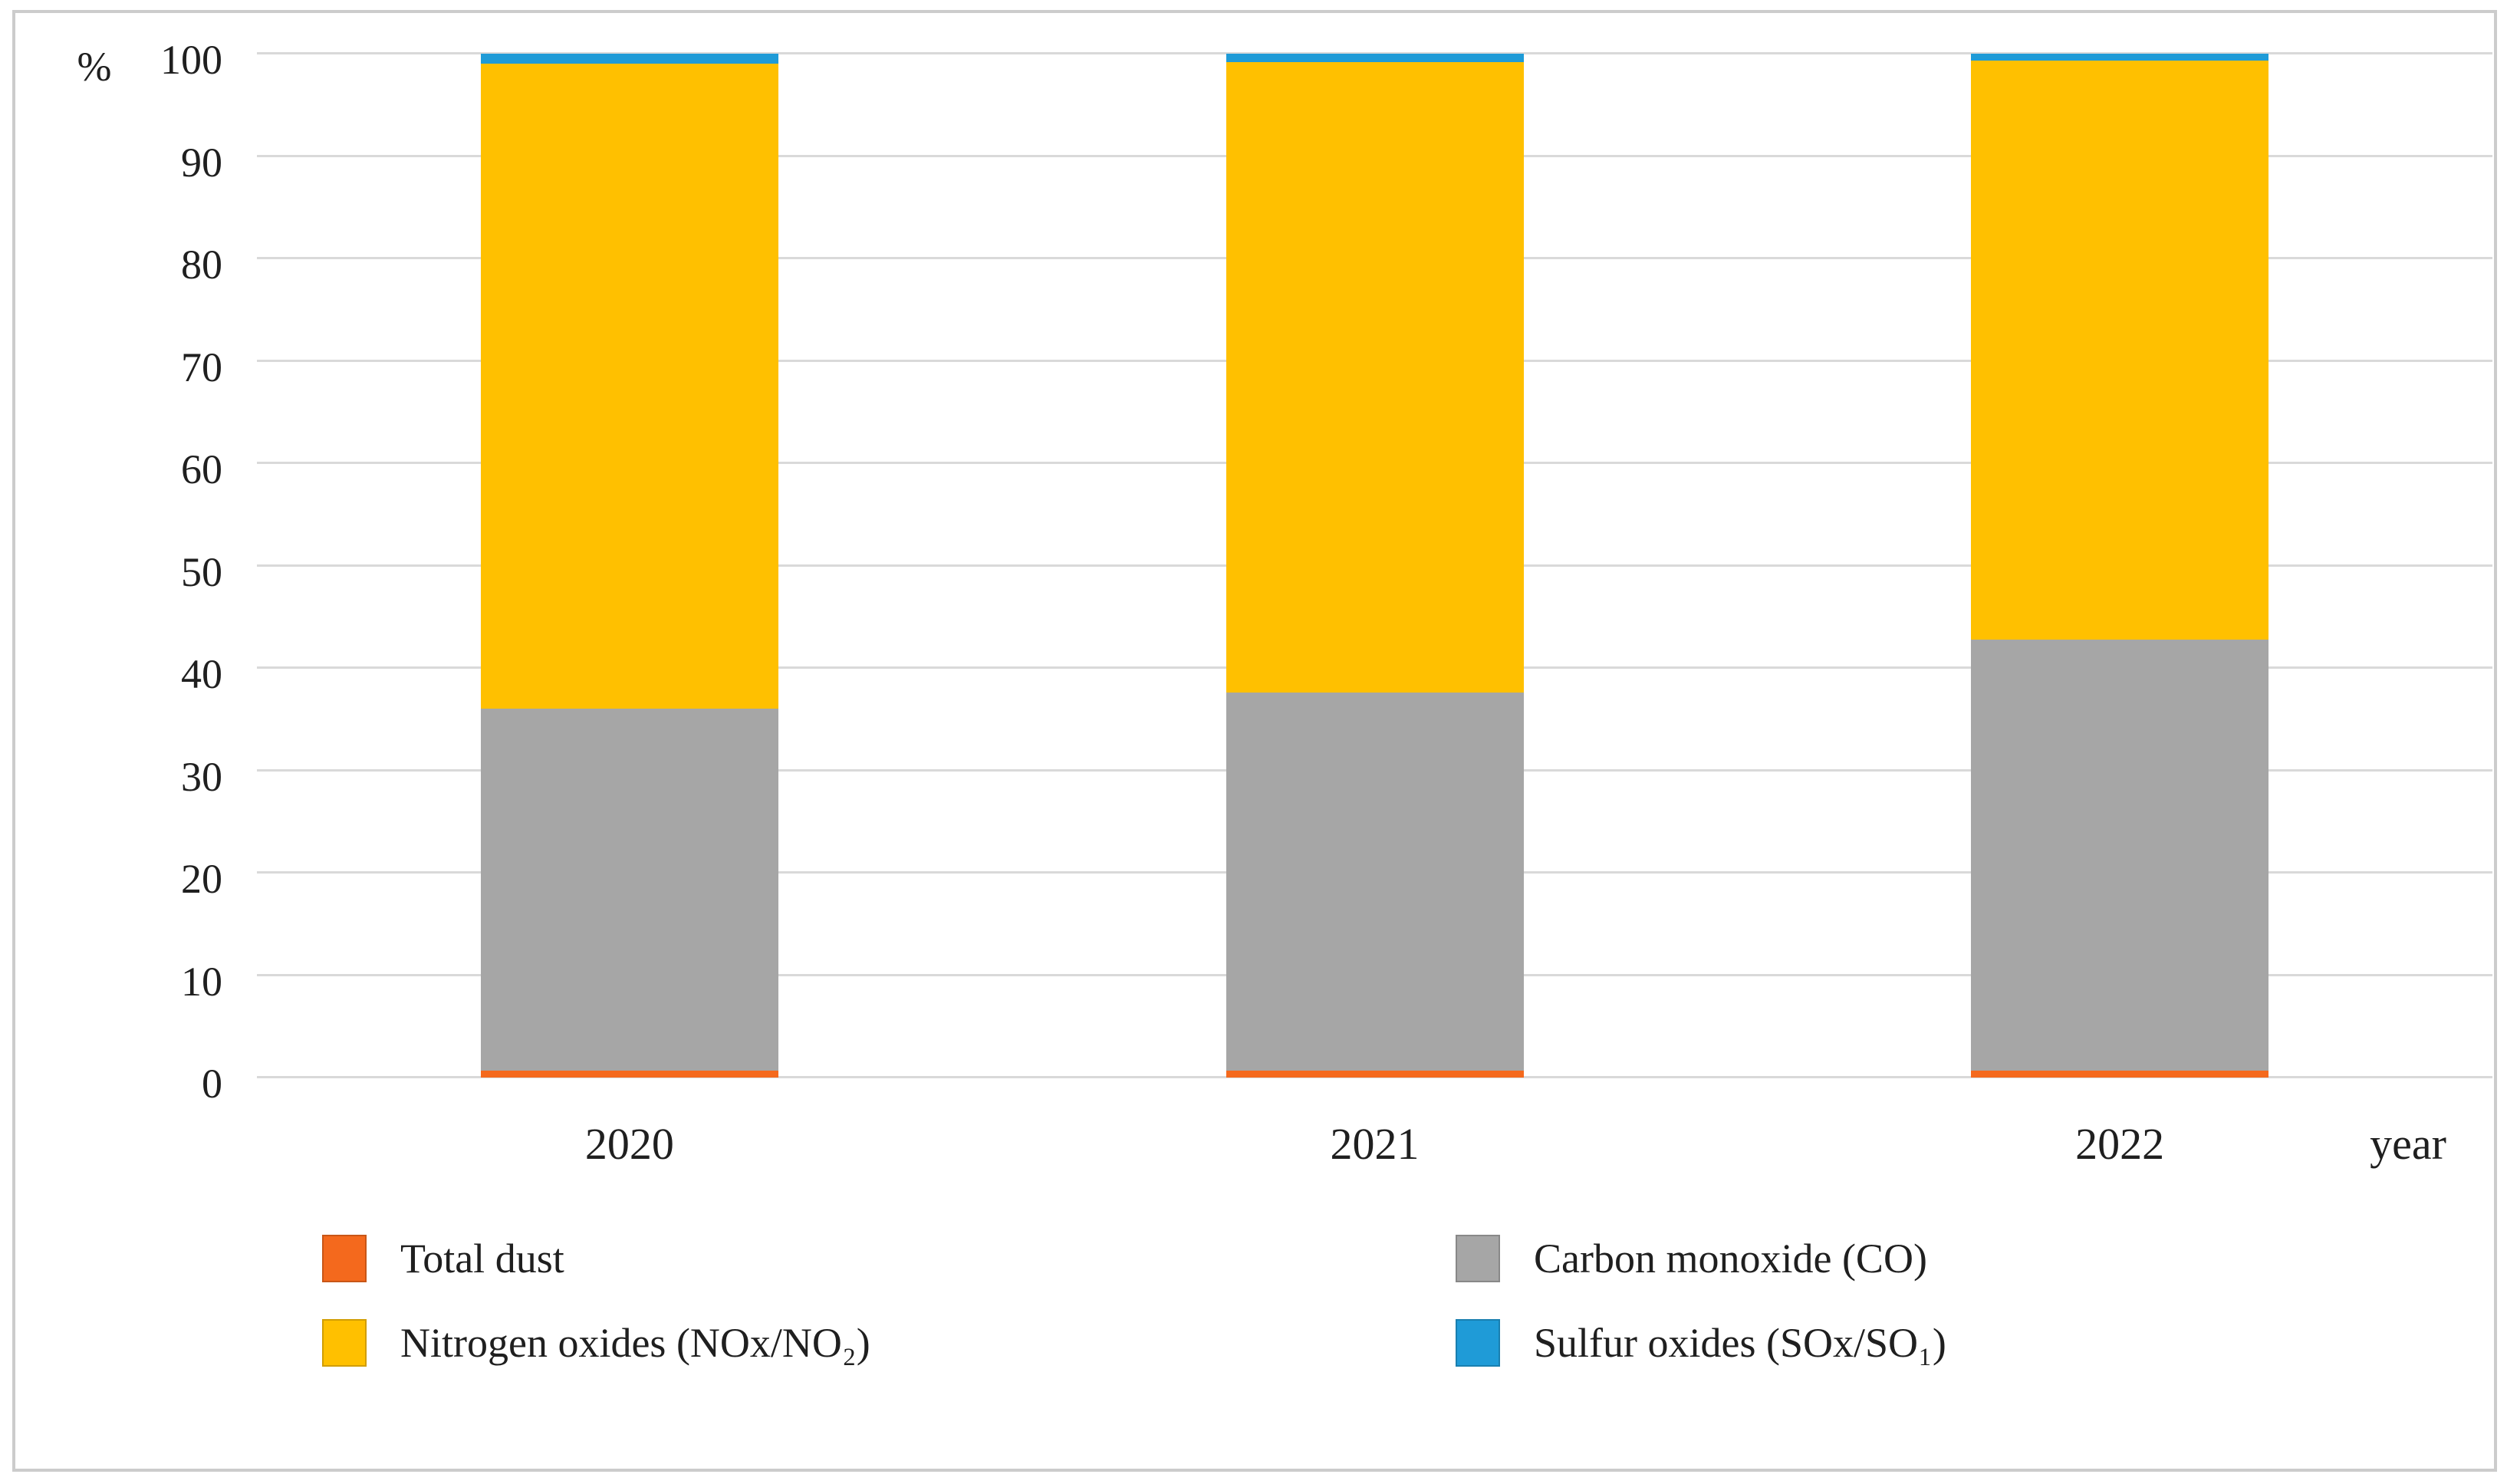 The image size is (2507, 1484). I want to click on x-tick-label-2022: 2022, so click(2120, 1144).